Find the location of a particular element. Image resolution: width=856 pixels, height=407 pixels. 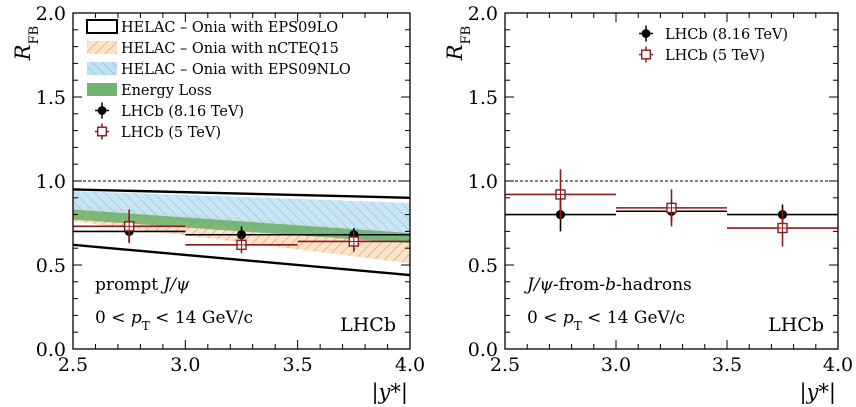

legend-label: HELAC – Onia with EPS09LO is located at coordinates (229, 28).